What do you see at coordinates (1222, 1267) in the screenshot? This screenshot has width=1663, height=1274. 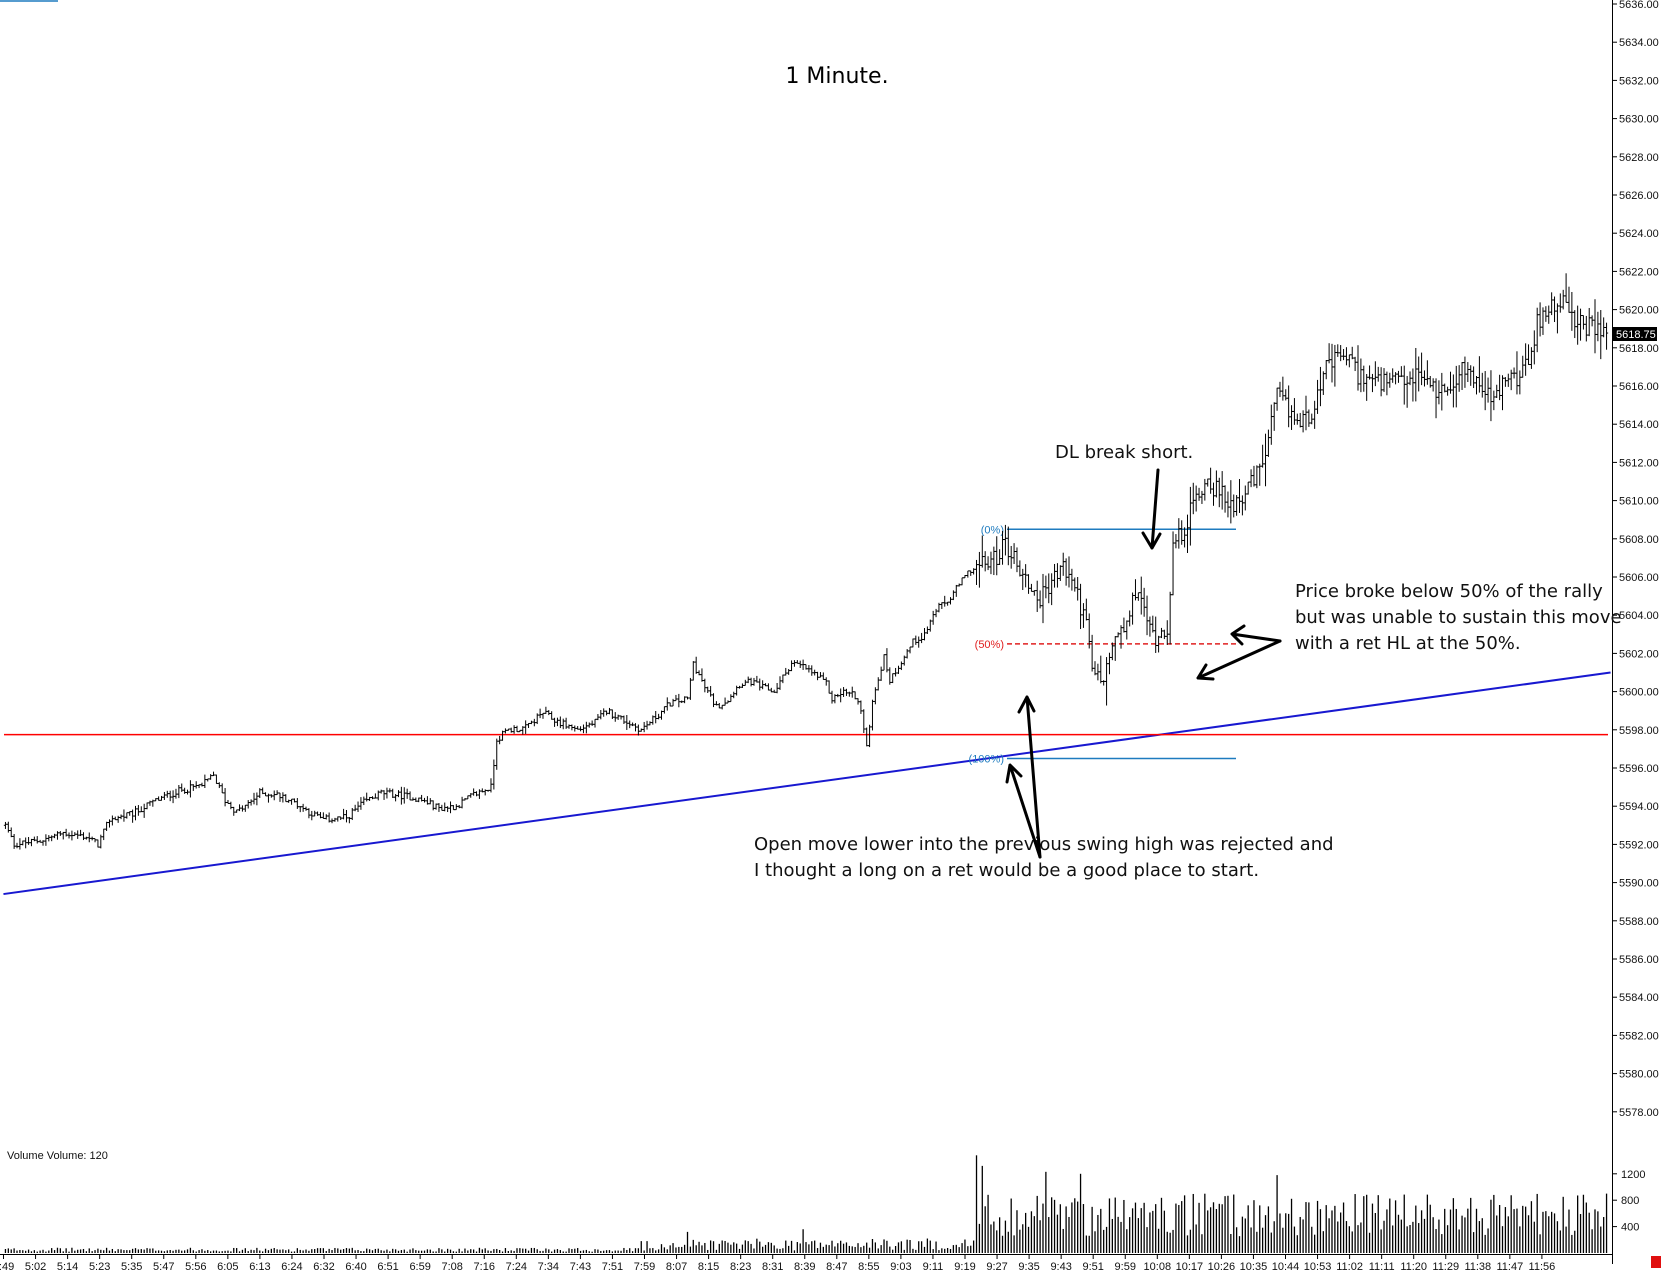 I see `x-tick-label: 10:26` at bounding box center [1222, 1267].